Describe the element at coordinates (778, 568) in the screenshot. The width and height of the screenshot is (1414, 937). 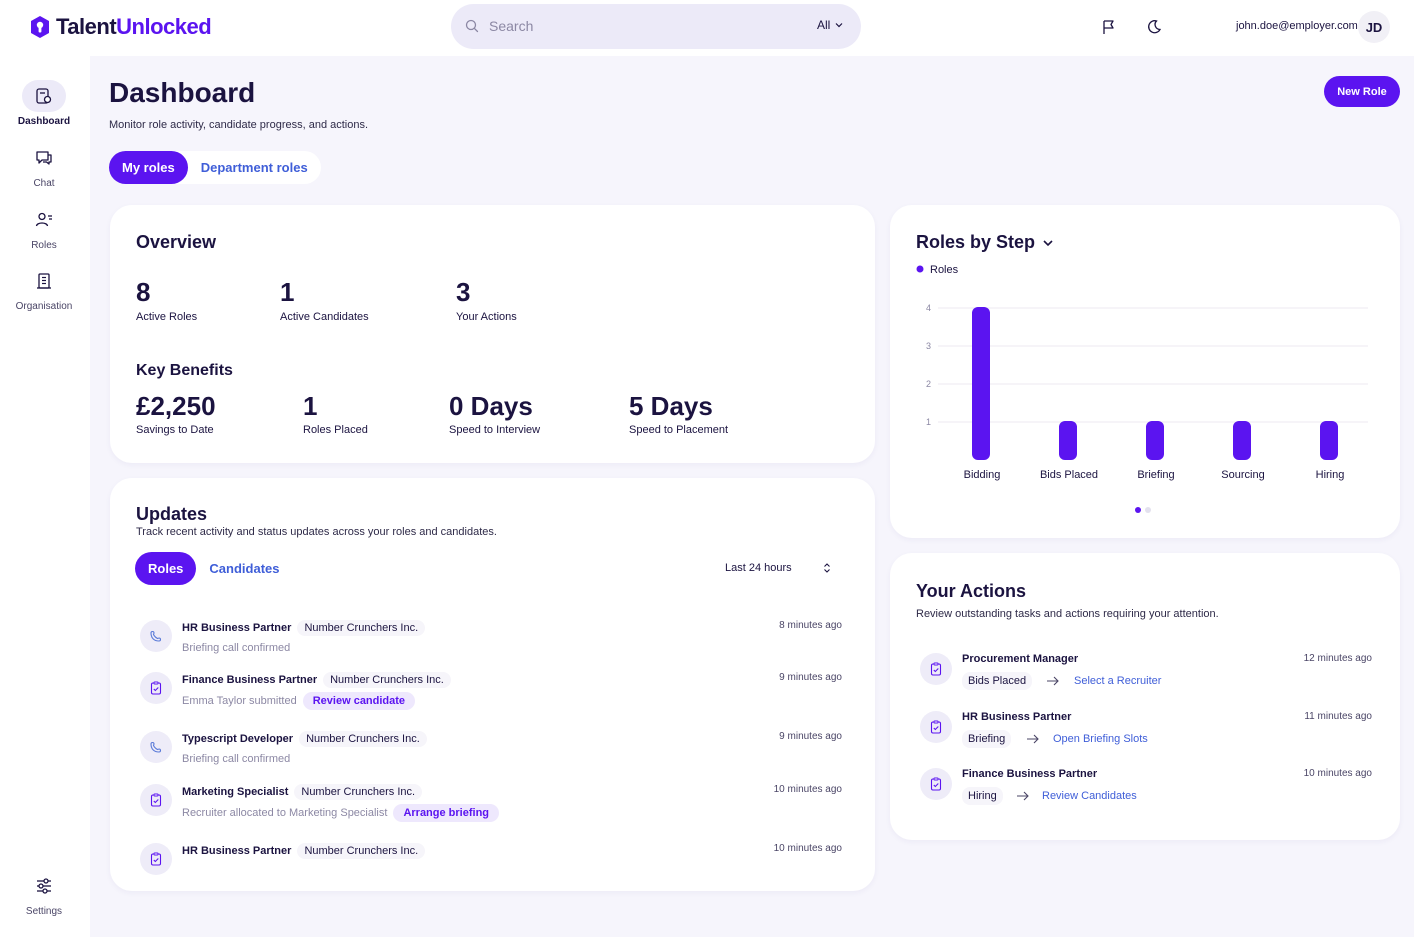
I see `period-select: Last 24 hours` at that location.